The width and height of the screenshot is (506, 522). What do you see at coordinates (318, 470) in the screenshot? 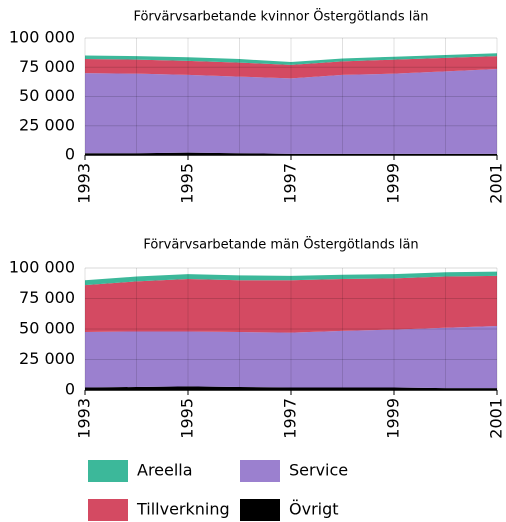
I see `legend-label: Service` at bounding box center [318, 470].